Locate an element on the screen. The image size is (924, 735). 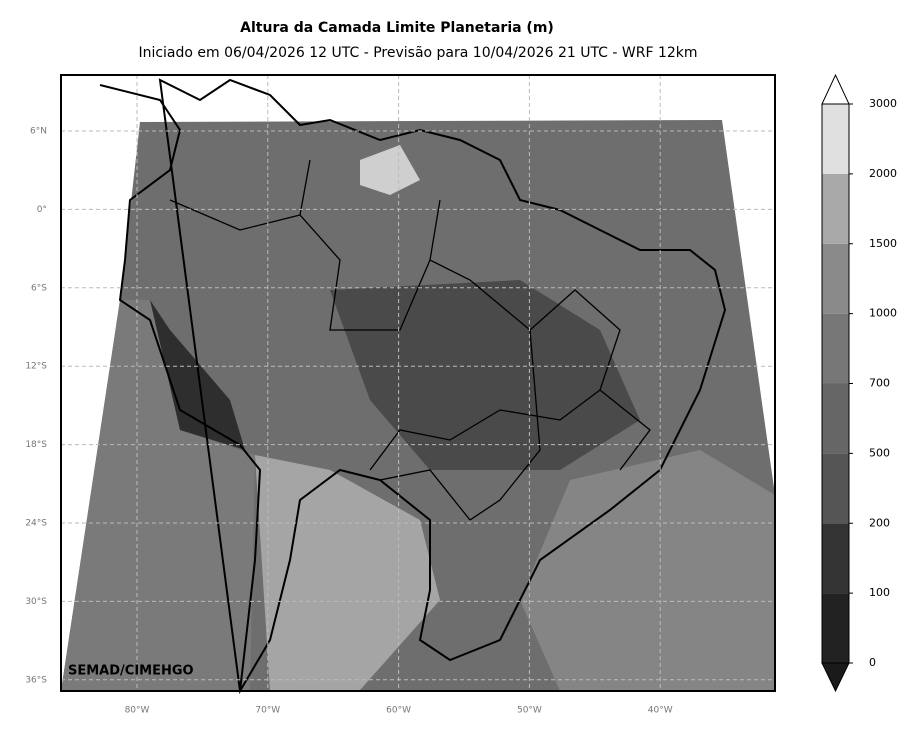
lon-label: 60°W is located at coordinates (398, 711).